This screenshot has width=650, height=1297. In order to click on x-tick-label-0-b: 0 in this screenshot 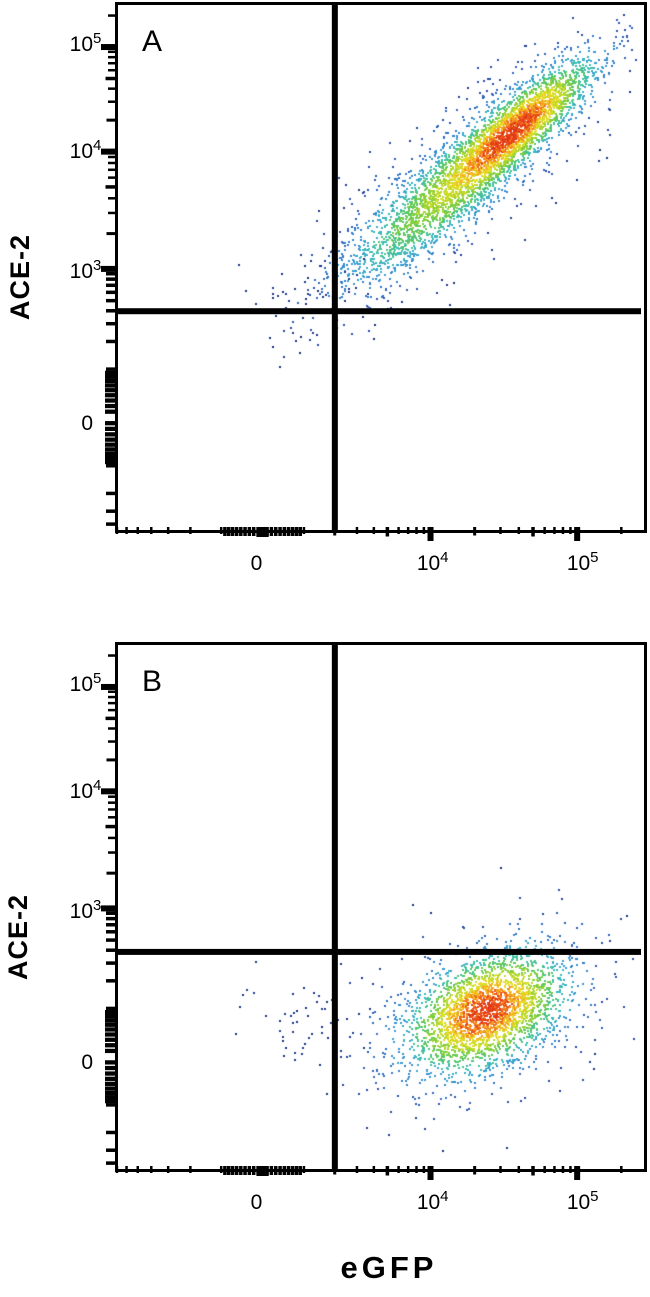, I will do `click(256, 1202)`.